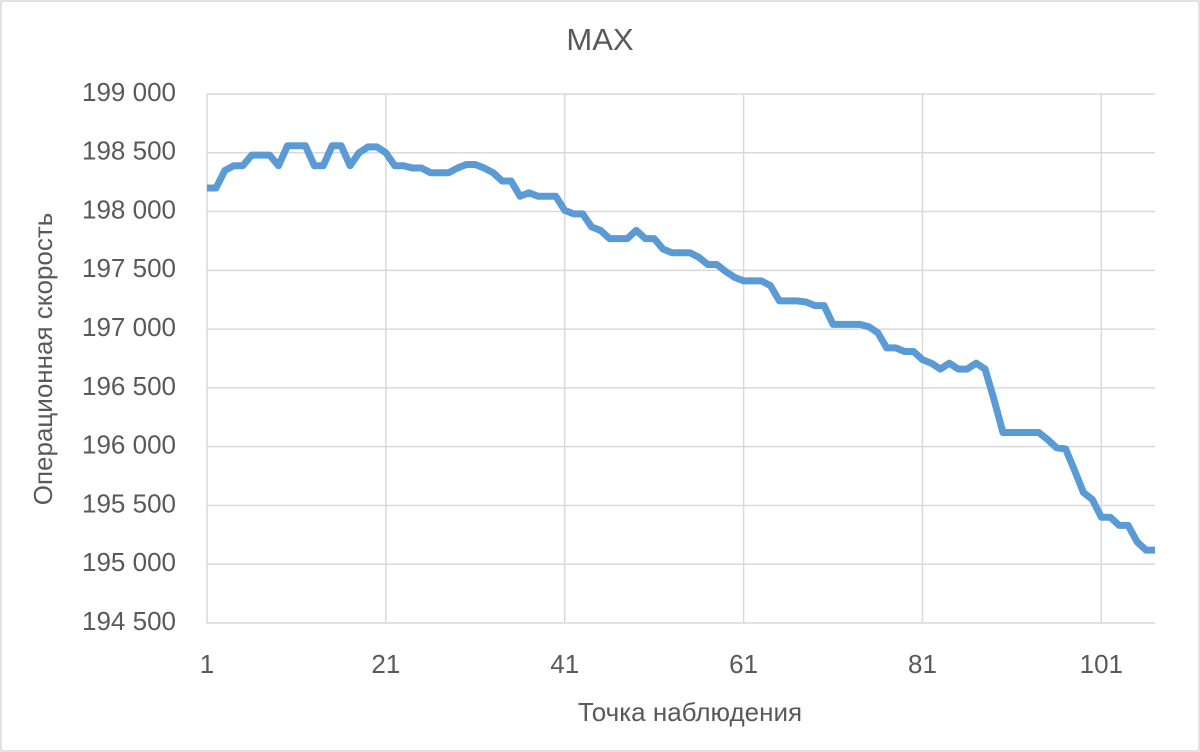 The image size is (1200, 752). Describe the element at coordinates (129, 386) in the screenshot. I see `y-tick-label: 196 500` at that location.